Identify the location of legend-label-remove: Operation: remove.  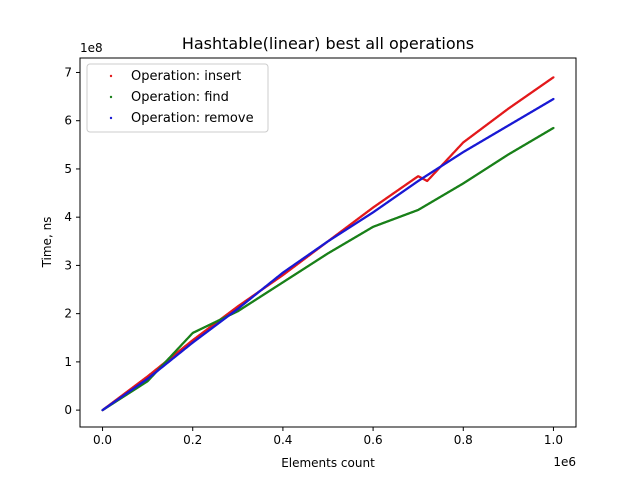
(192, 118).